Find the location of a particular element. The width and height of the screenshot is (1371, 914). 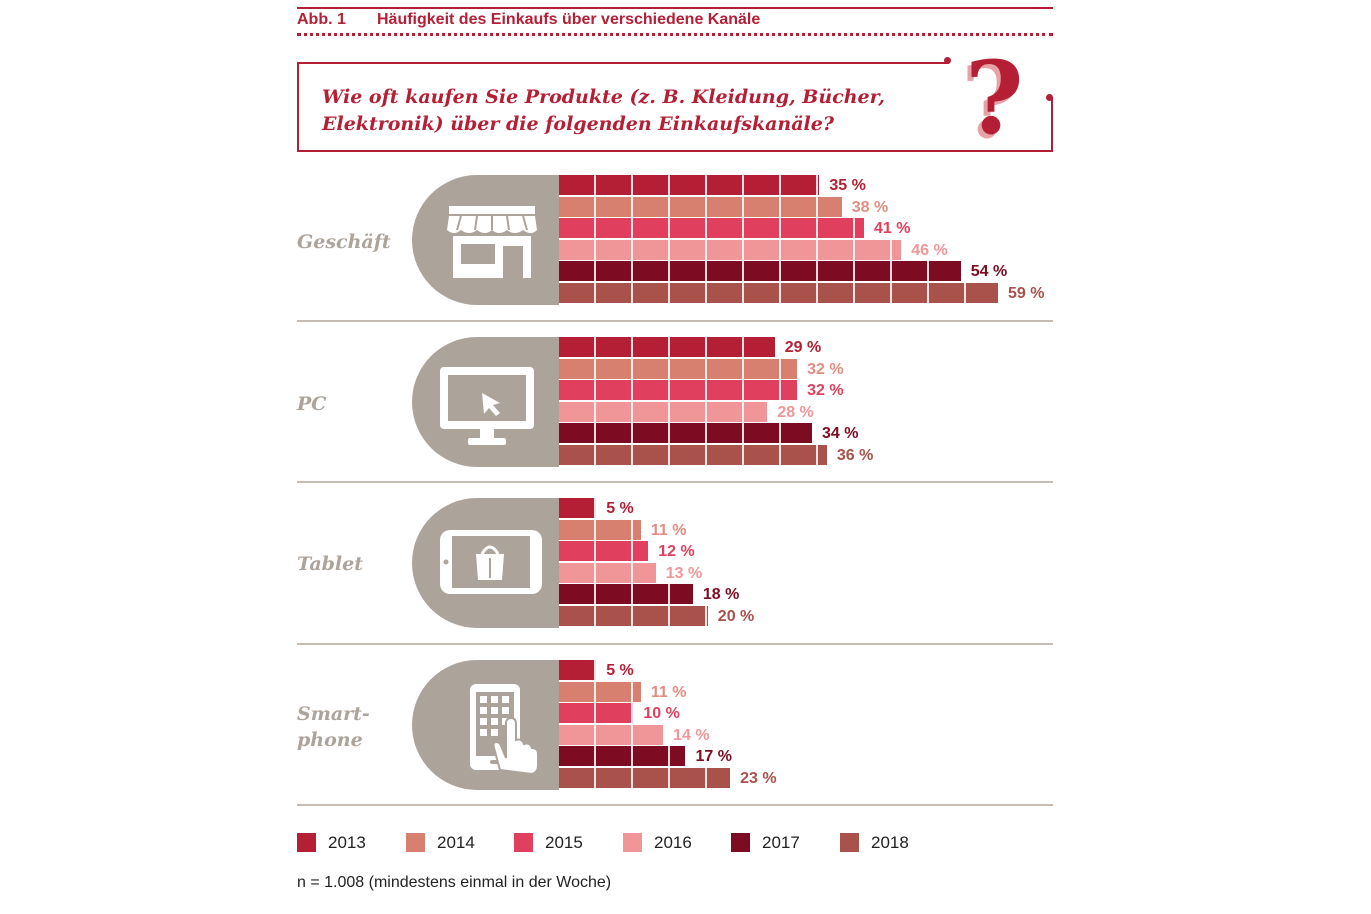

tablet-icon is located at coordinates (491, 562).